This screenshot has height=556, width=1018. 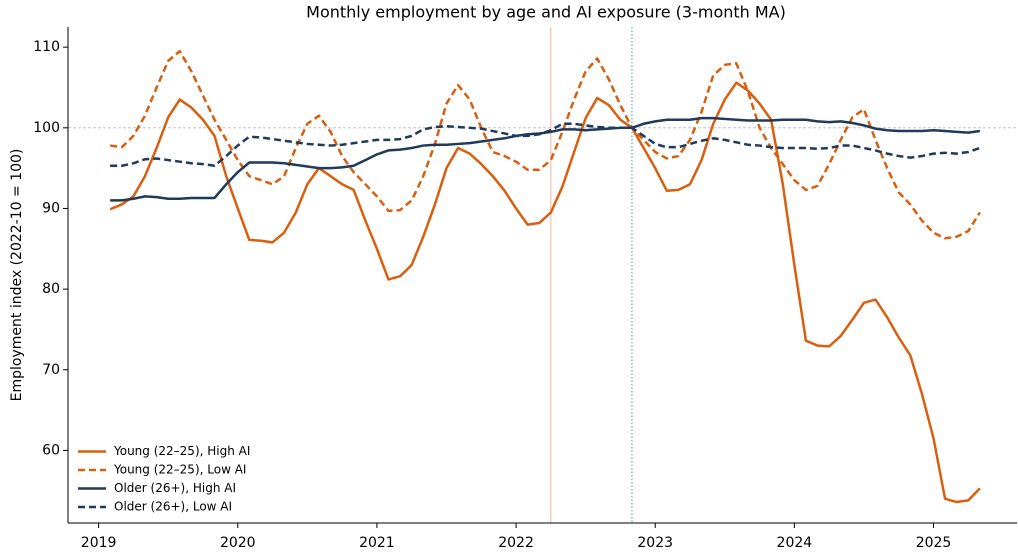 What do you see at coordinates (51, 370) in the screenshot?
I see `y-tick-label: 70` at bounding box center [51, 370].